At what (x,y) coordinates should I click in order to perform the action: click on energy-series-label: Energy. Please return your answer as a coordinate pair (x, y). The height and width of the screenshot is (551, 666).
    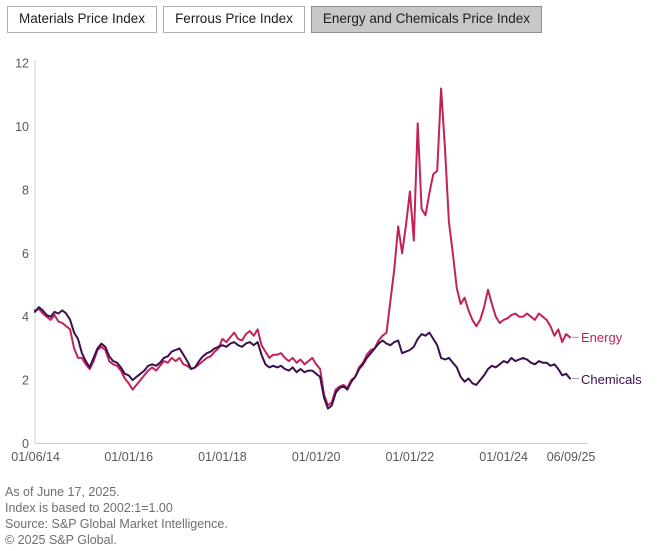
    Looking at the image, I should click on (602, 338).